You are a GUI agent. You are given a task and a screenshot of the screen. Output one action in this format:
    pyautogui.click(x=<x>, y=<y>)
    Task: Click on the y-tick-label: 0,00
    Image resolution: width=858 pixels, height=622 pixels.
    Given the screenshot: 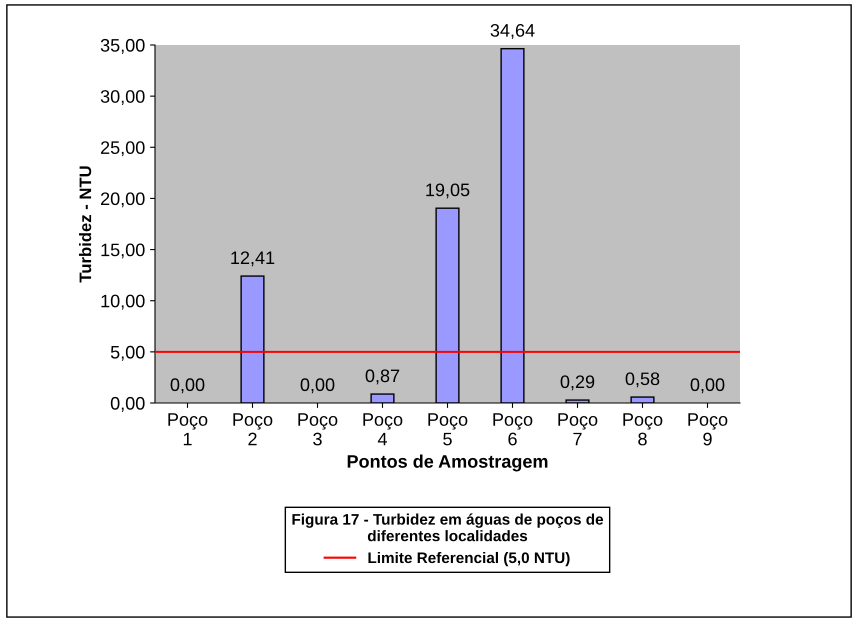 What is the action you would take?
    pyautogui.click(x=127, y=404)
    